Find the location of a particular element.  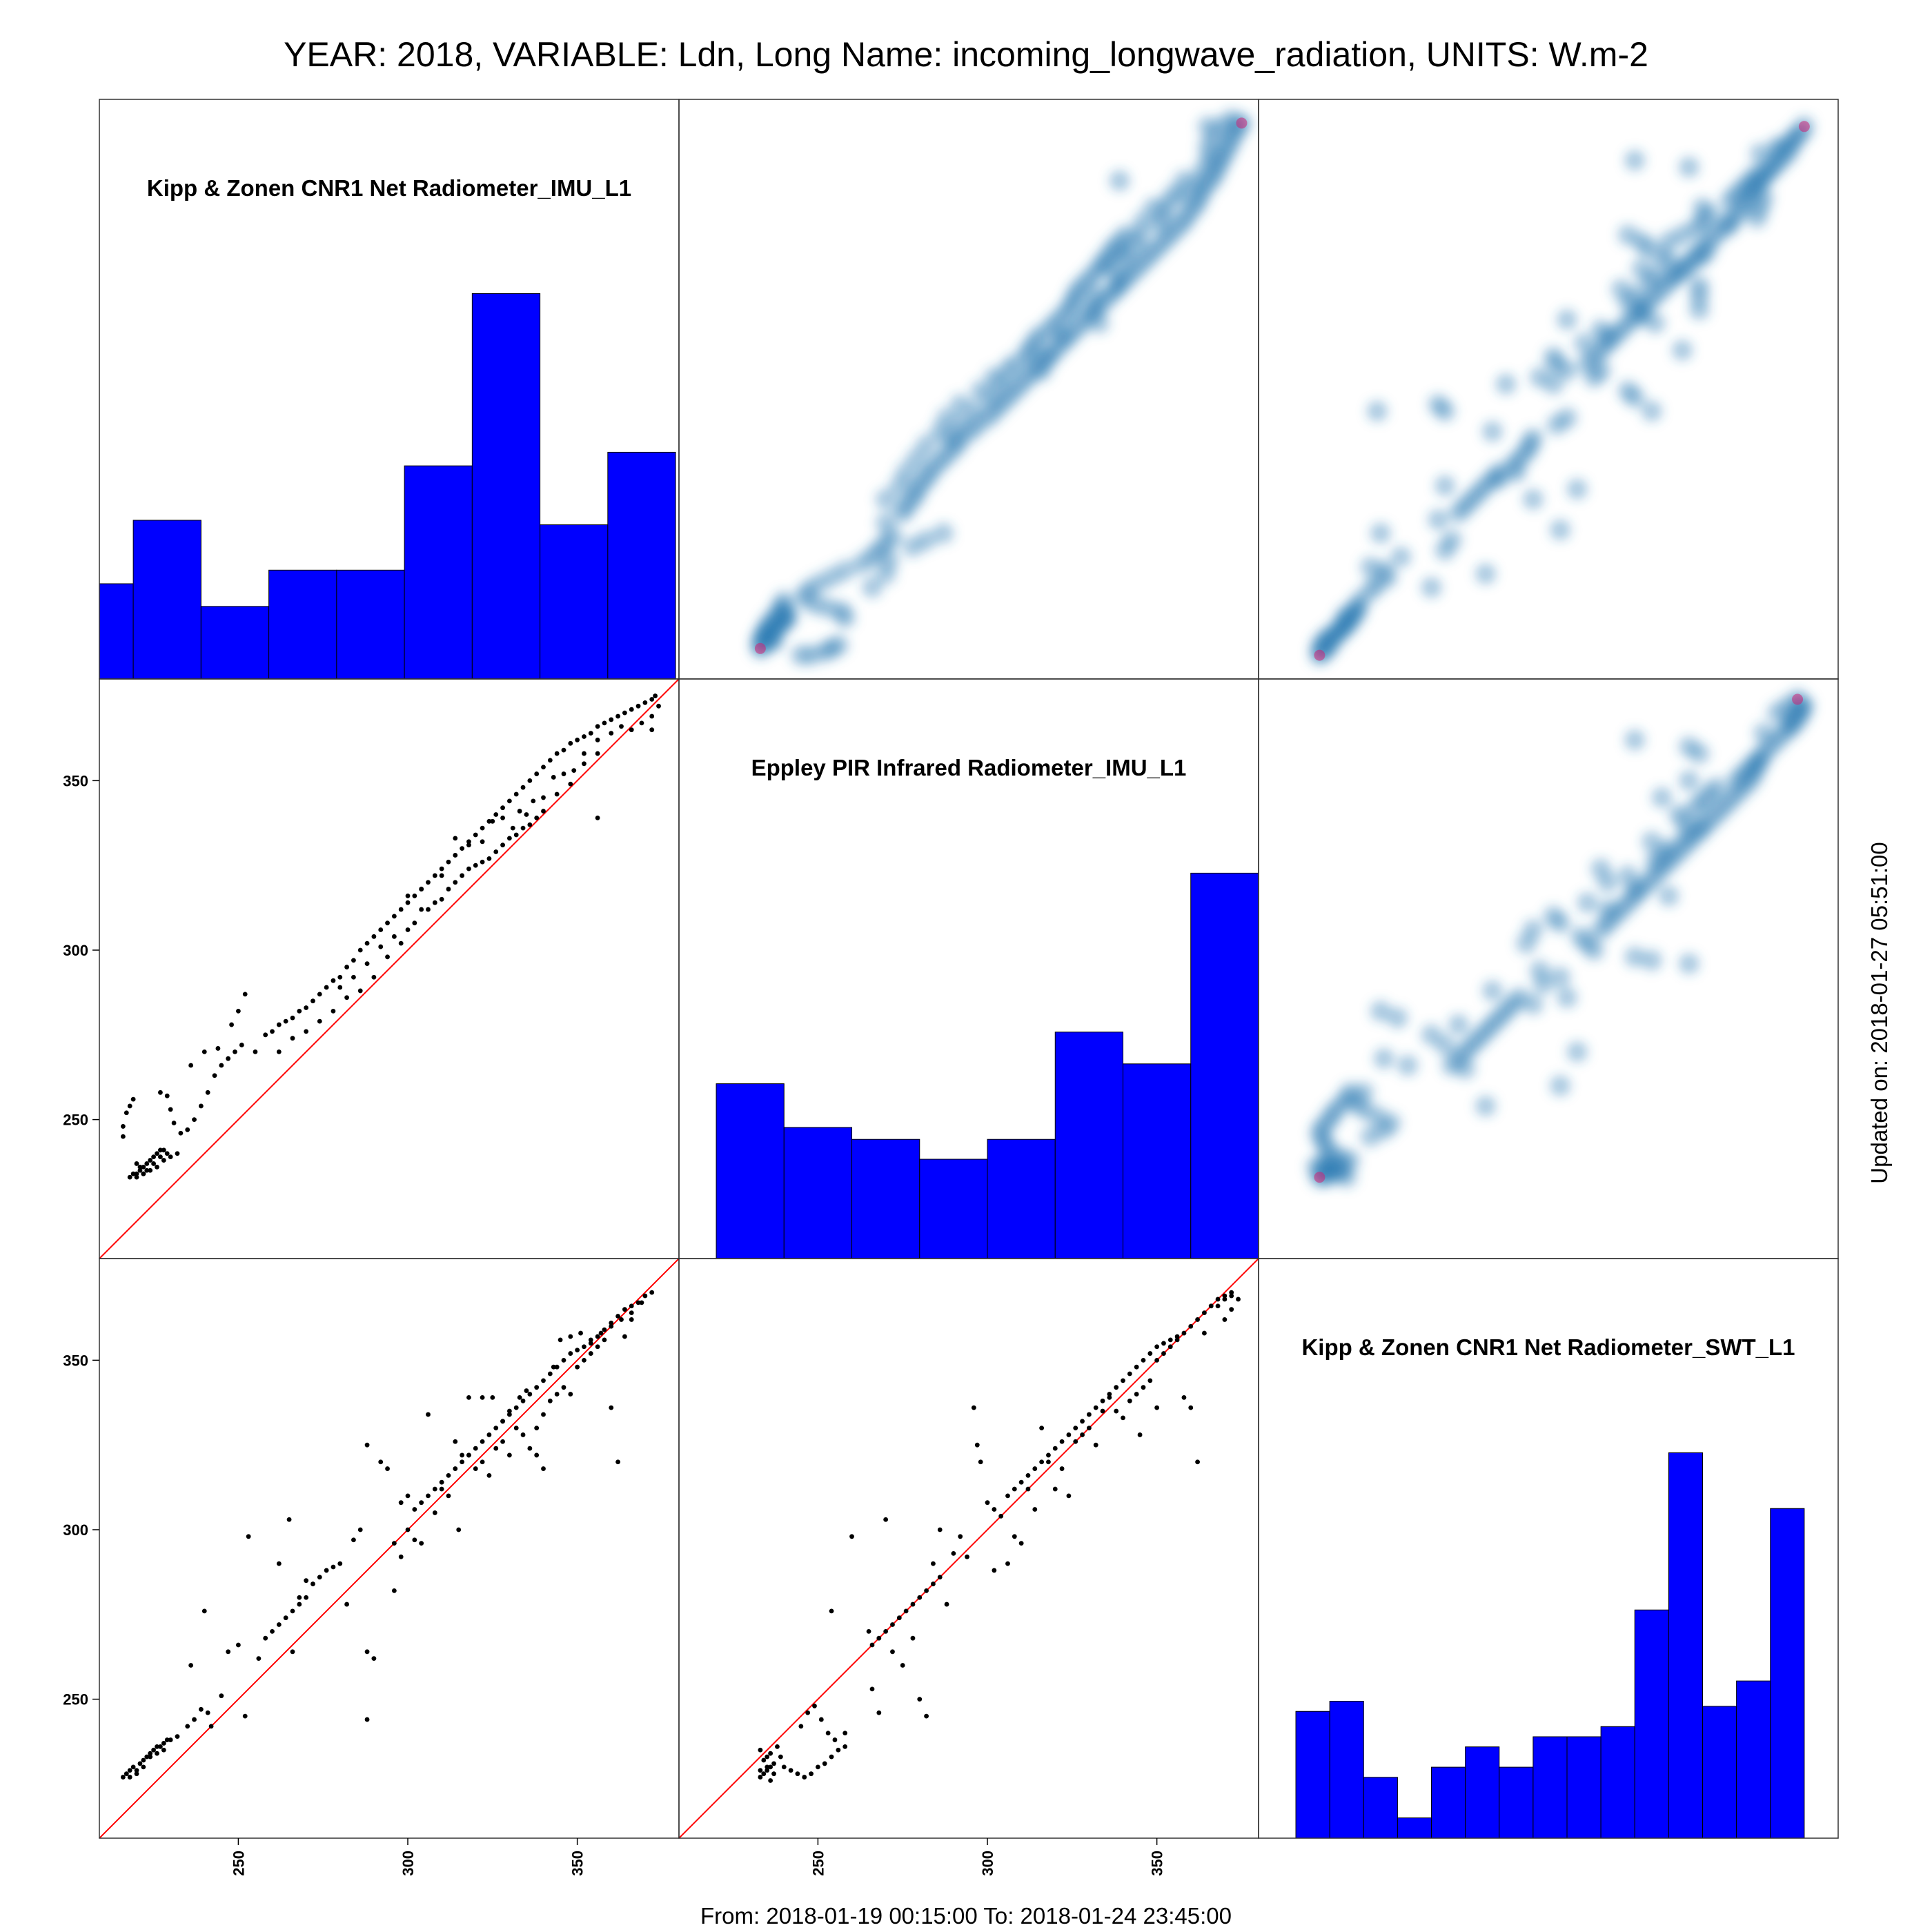

y-tick-label-1-2: 350 is located at coordinates (75, 780).